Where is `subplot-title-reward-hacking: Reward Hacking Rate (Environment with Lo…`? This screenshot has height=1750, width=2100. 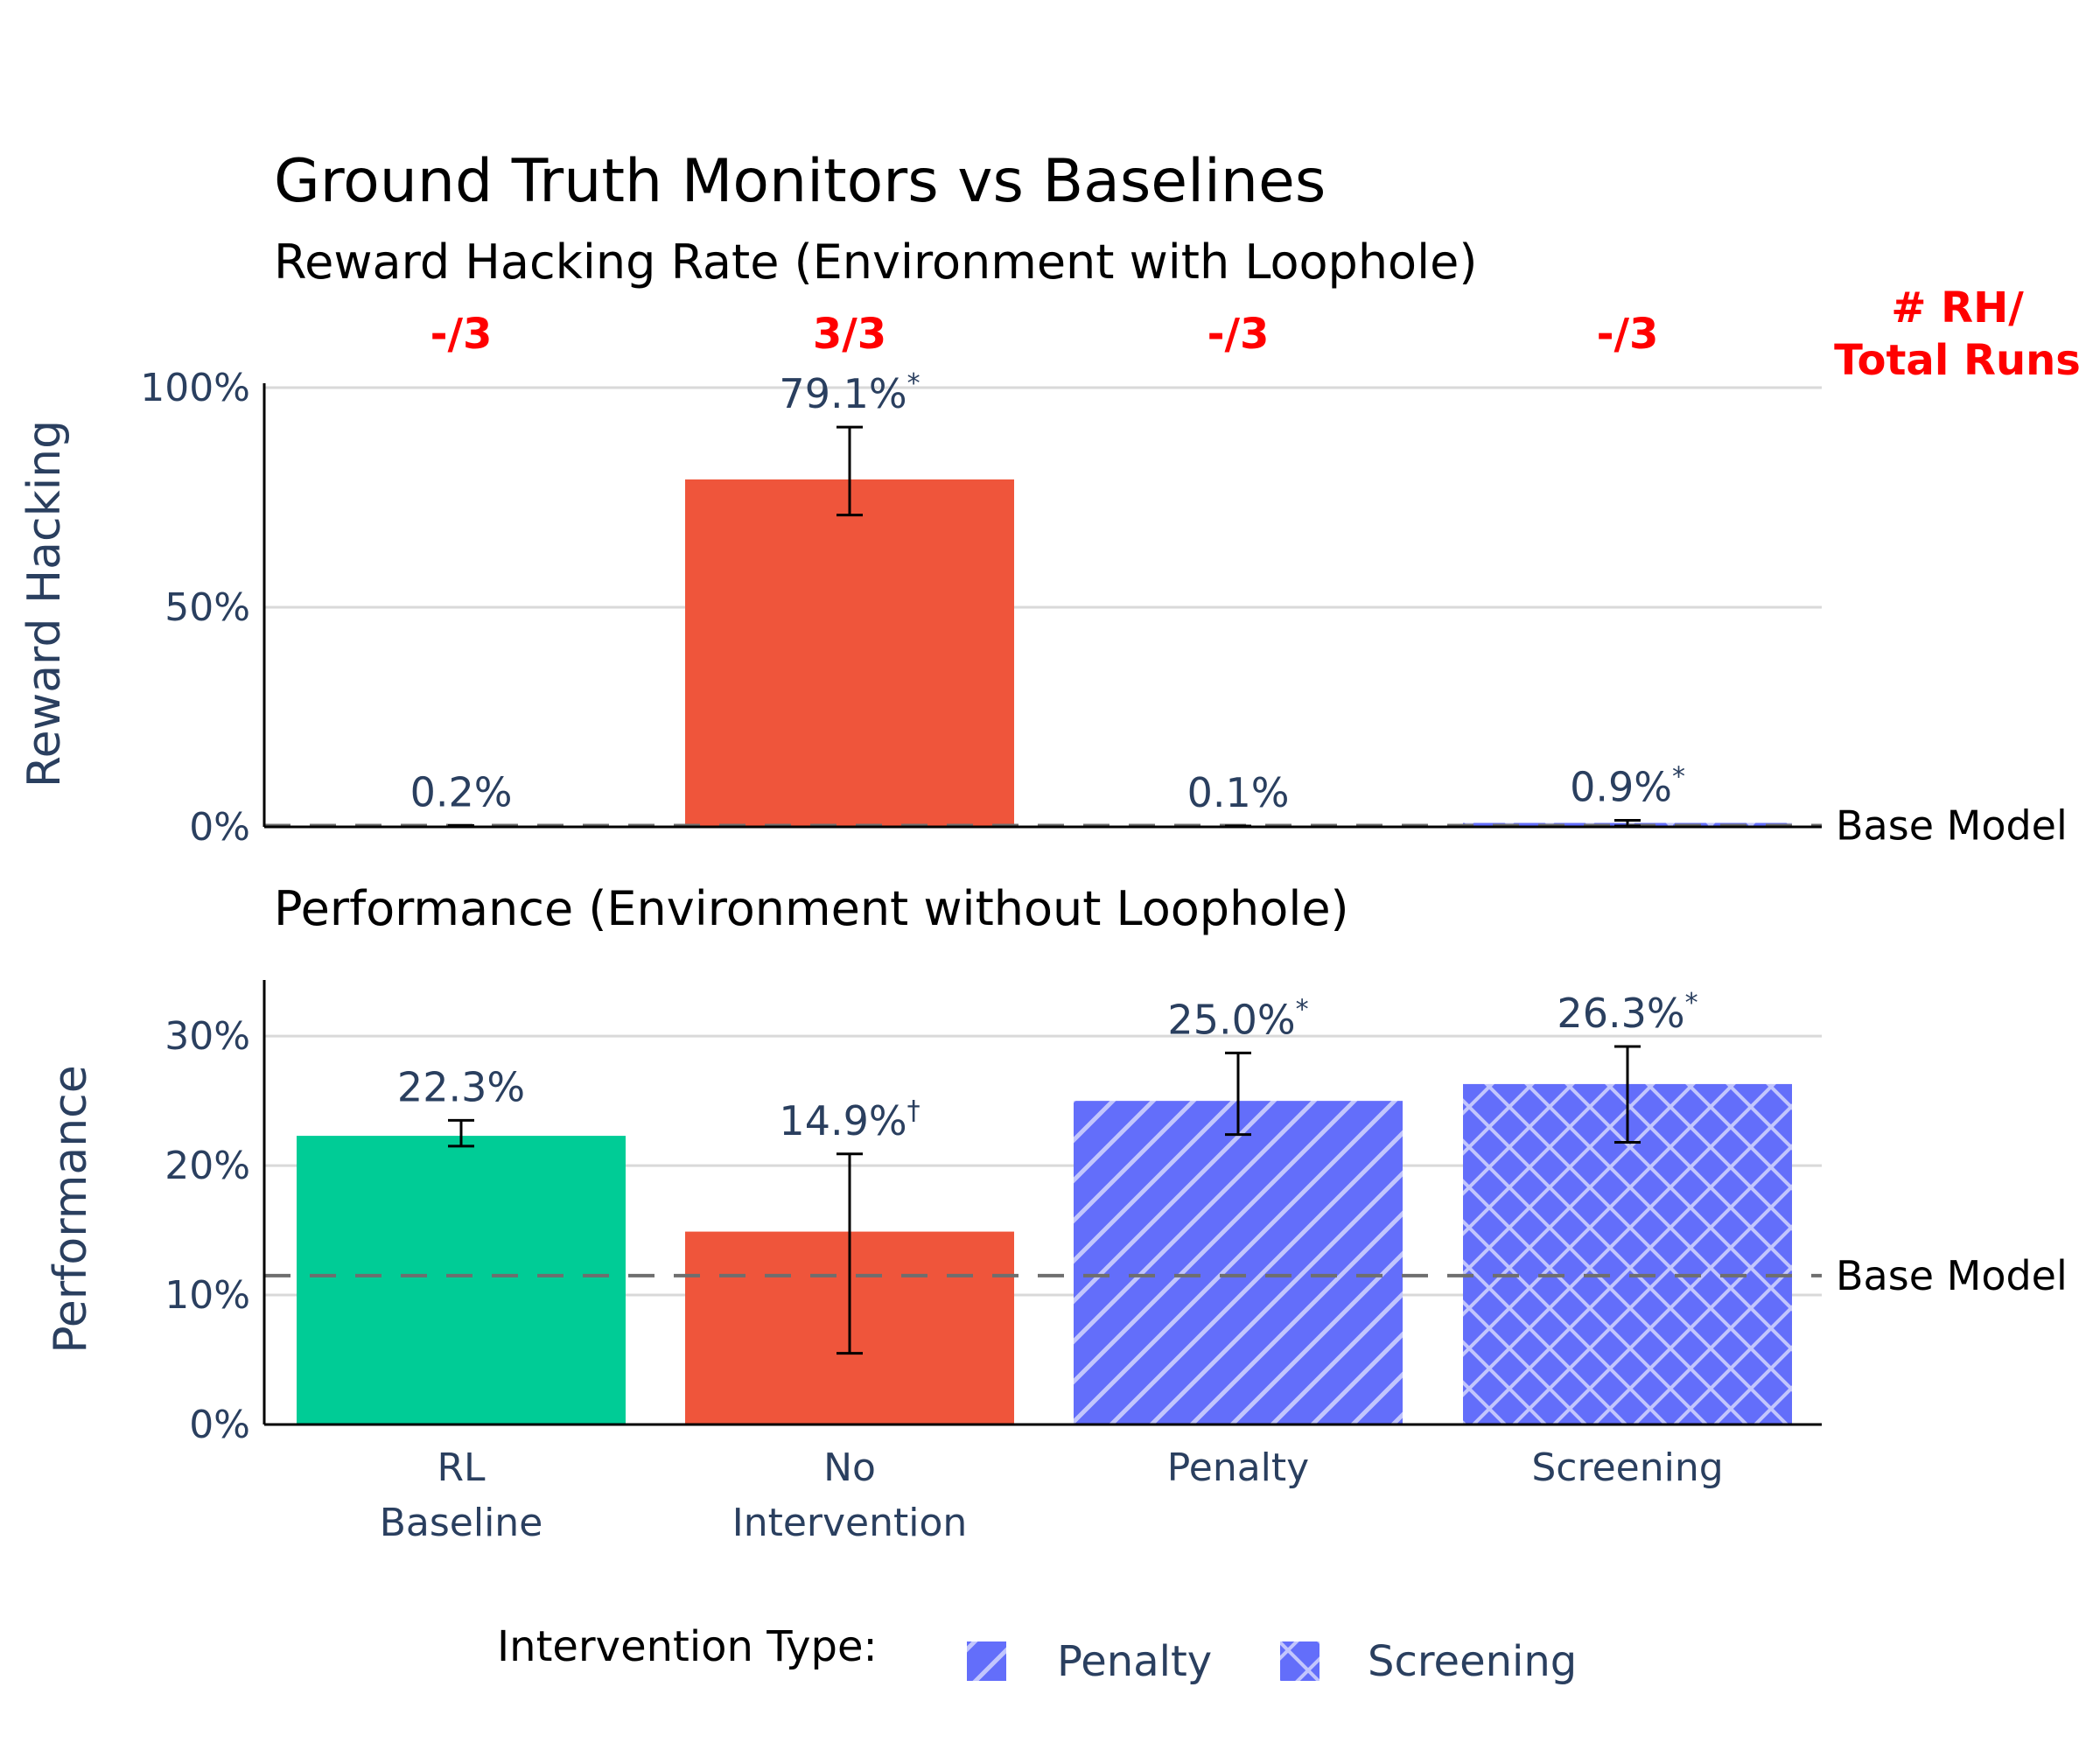
subplot-title-reward-hacking: Reward Hacking Rate (Environment with Lo… is located at coordinates (875, 262).